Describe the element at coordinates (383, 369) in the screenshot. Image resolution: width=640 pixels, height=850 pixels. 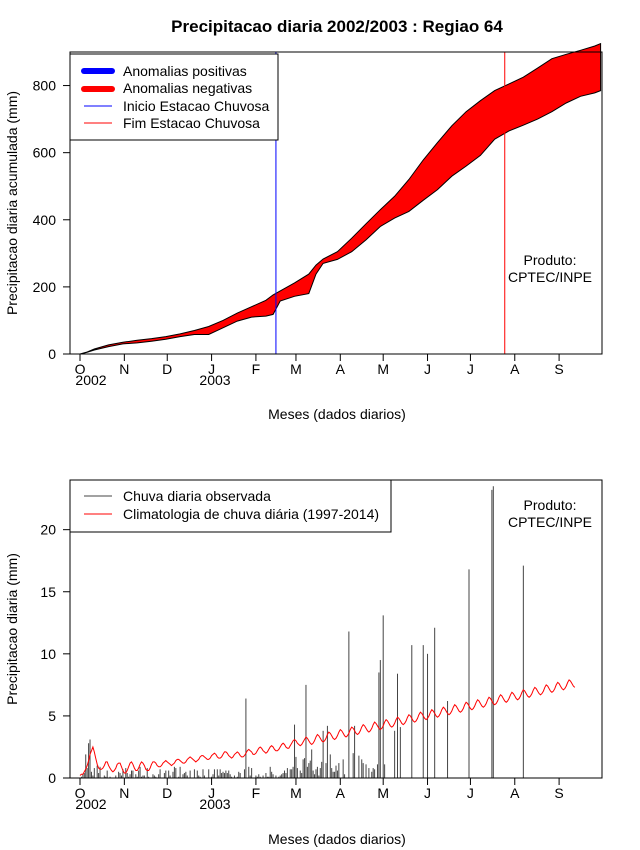
I see `top-xtick-label-7: M` at that location.